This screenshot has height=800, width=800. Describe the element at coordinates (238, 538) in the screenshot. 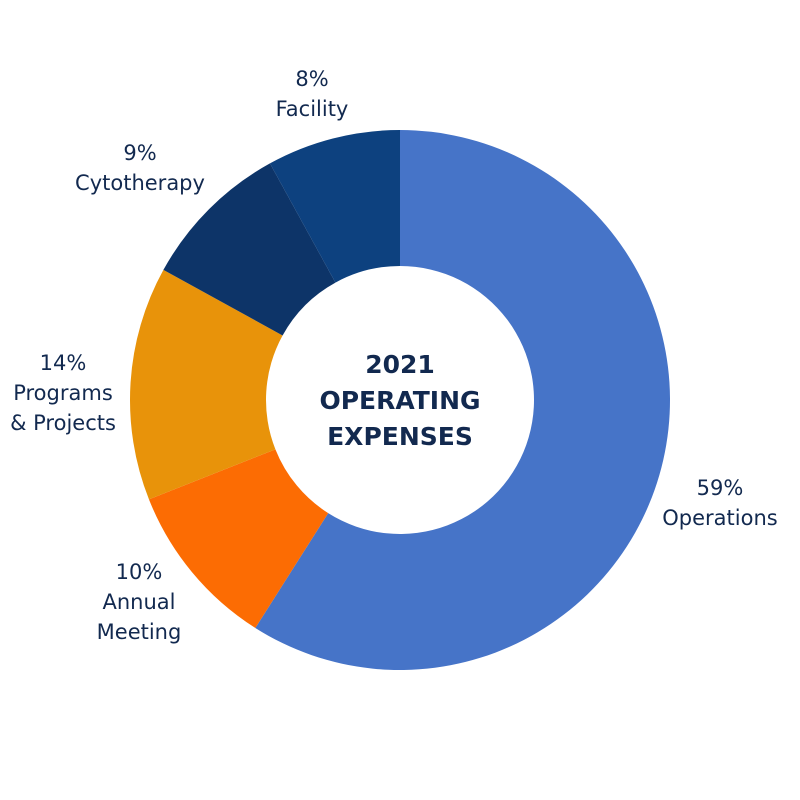

I see `slice-annual-meeting` at that location.